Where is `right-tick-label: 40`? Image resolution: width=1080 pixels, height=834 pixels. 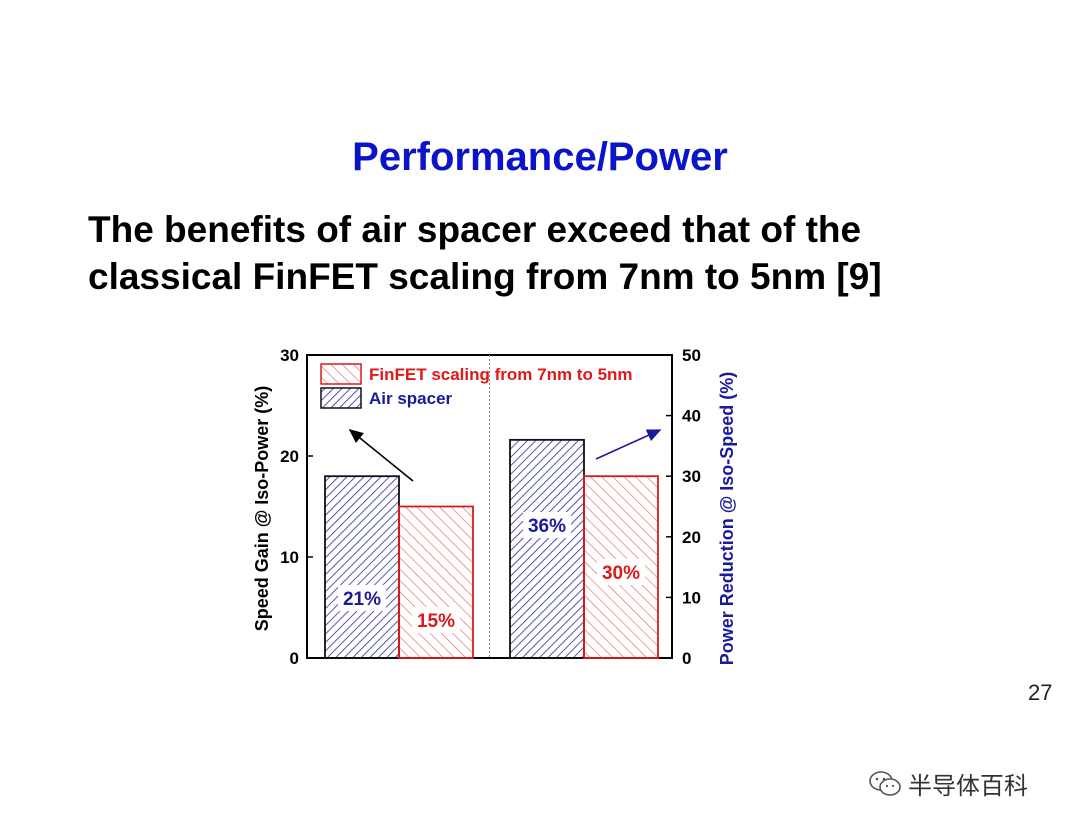 right-tick-label: 40 is located at coordinates (691, 416).